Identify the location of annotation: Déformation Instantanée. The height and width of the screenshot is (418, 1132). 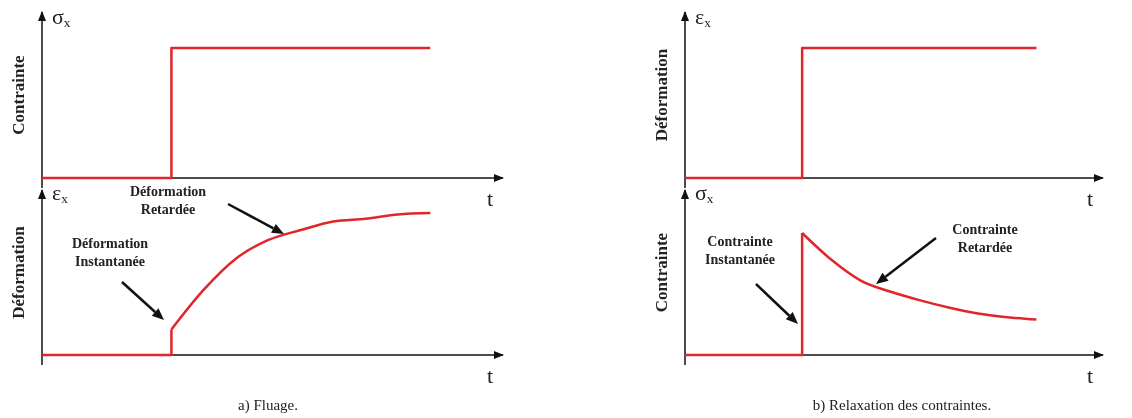
(110, 252).